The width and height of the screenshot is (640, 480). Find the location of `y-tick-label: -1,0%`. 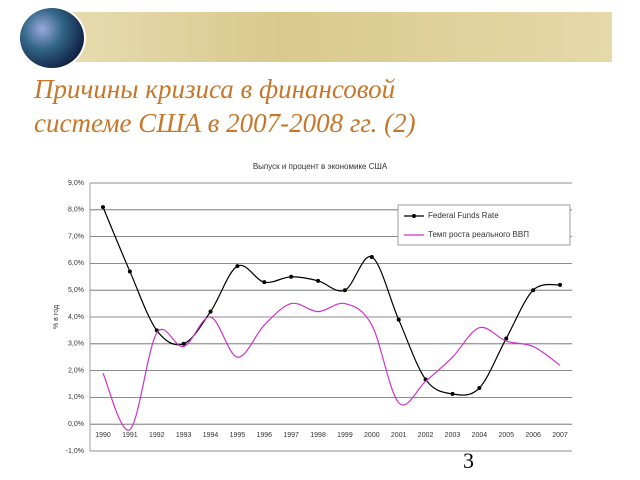

y-tick-label: -1,0% is located at coordinates (75, 451).